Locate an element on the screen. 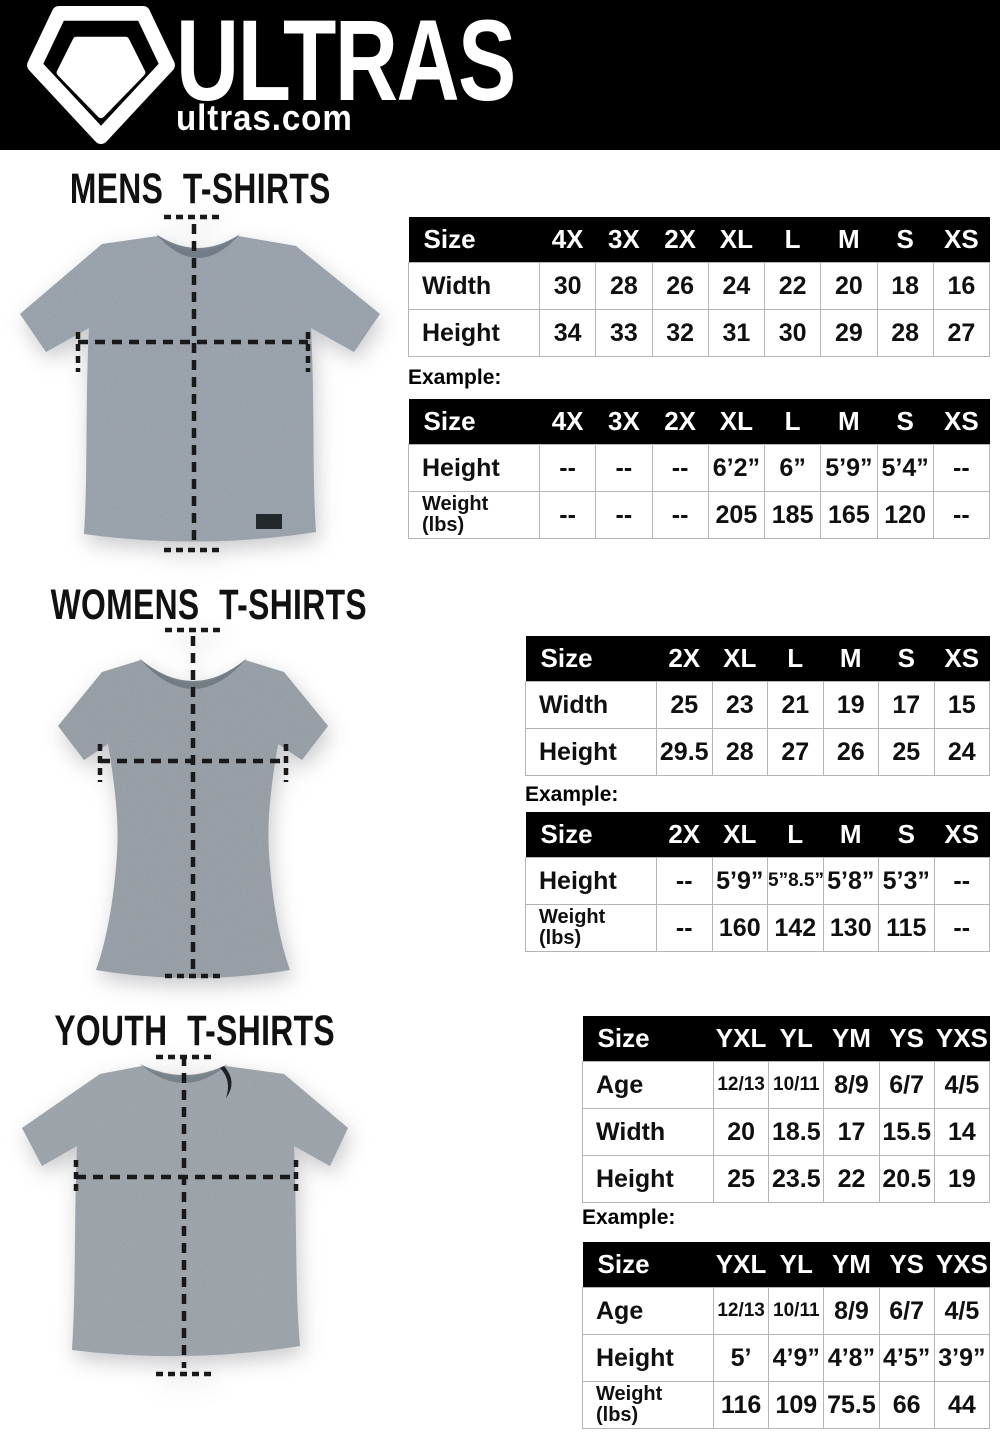 This screenshot has height=1444, width=1000. site-url-text: ultras.com is located at coordinates (264, 117).